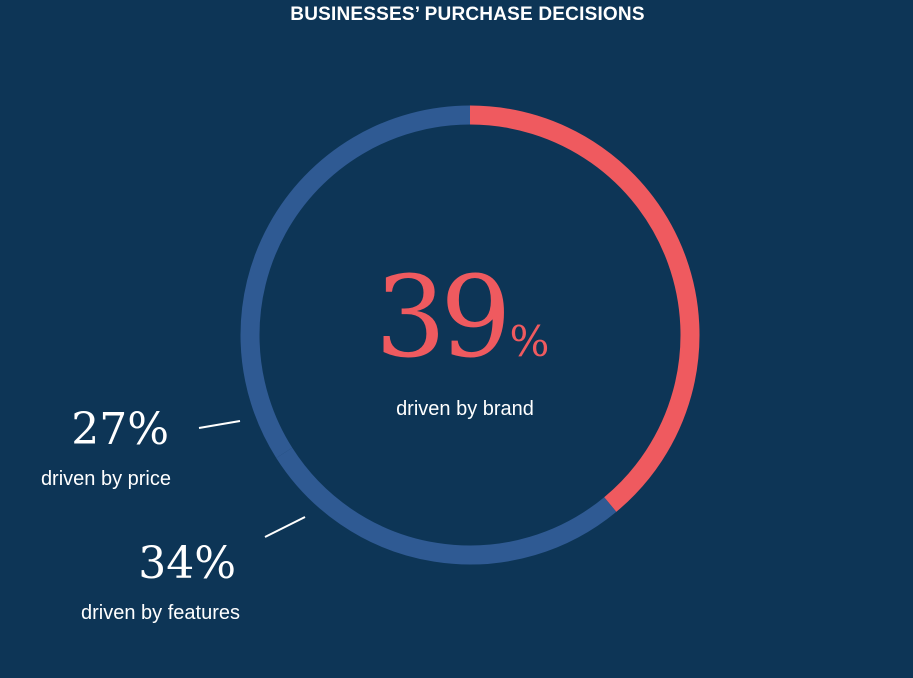  Describe the element at coordinates (105, 479) in the screenshot. I see `price-caption: driven by price` at that location.